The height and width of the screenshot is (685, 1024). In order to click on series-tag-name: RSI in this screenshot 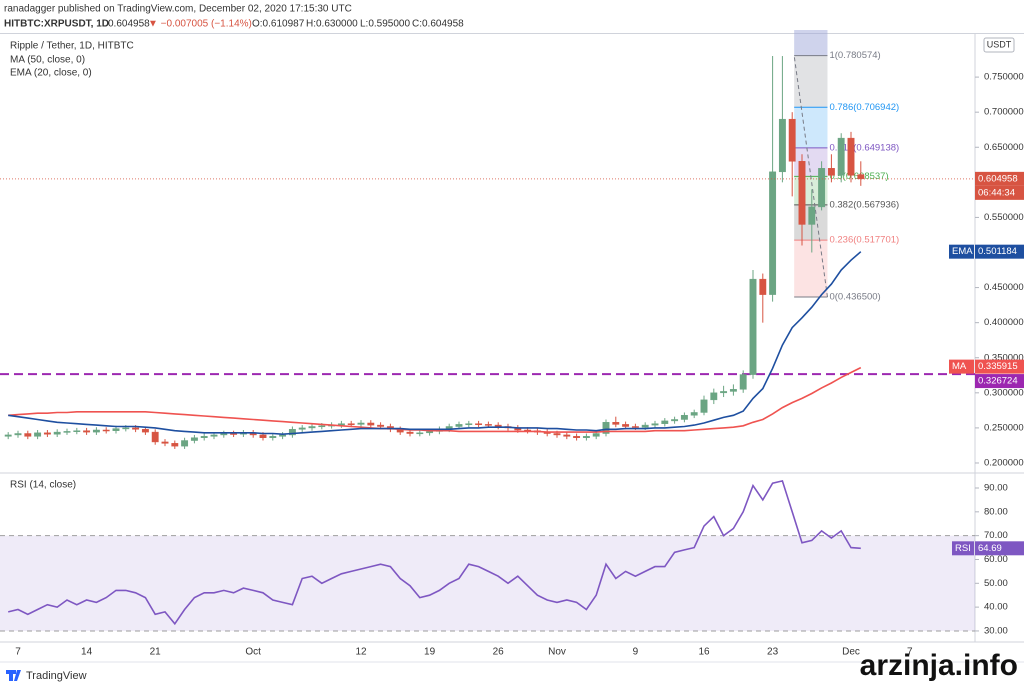, I will do `click(963, 548)`.